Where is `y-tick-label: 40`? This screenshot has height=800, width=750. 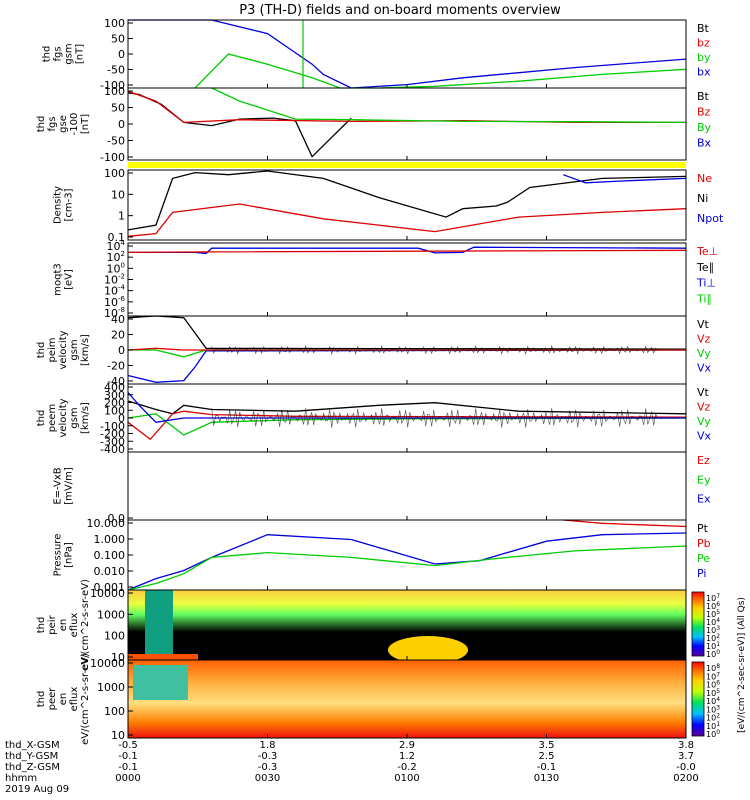 y-tick-label: 40 is located at coordinates (118, 319).